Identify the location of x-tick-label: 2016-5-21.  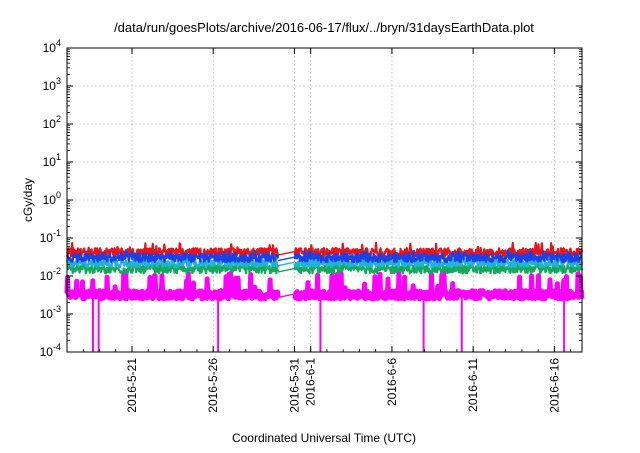
(132, 385).